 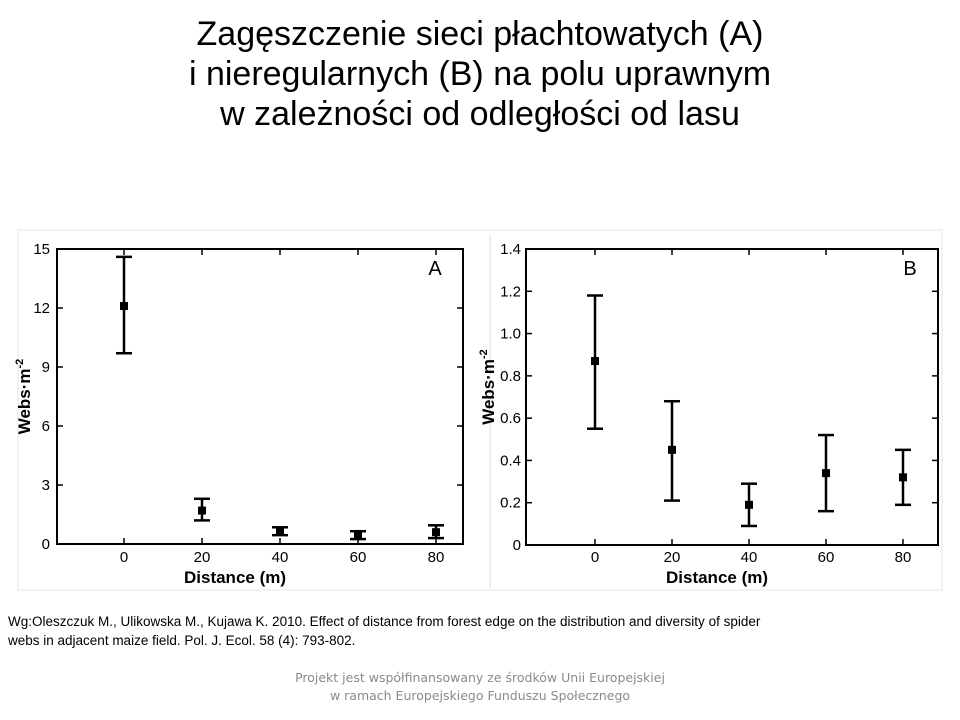 I want to click on y-tick-label: 0.8, so click(x=510, y=376).